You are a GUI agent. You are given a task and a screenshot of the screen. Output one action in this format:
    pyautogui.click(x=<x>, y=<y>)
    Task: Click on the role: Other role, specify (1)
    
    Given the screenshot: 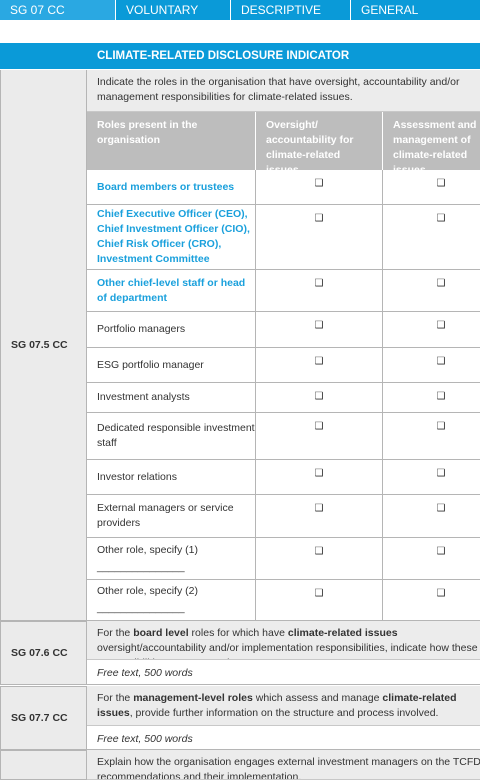 What is the action you would take?
    pyautogui.click(x=147, y=549)
    